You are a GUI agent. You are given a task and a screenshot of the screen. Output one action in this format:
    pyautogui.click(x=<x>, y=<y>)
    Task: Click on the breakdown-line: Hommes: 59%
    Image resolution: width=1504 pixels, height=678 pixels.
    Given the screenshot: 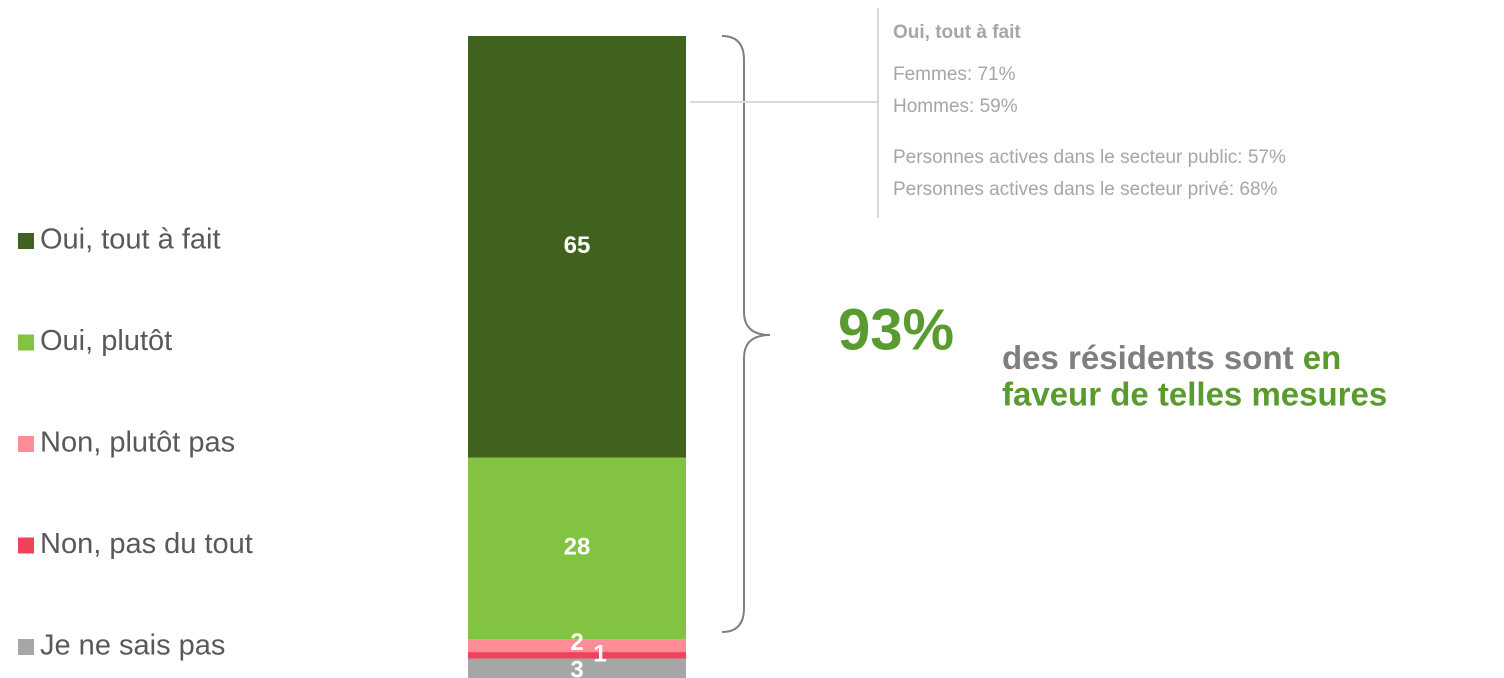 What is the action you would take?
    pyautogui.click(x=955, y=106)
    